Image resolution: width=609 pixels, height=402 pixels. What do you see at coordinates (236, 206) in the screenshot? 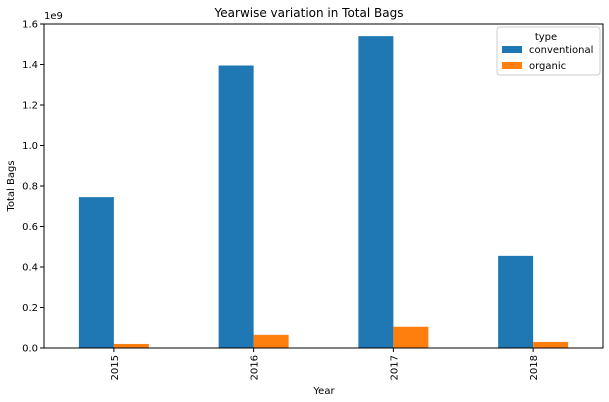
I see `bar-conventional-2016` at bounding box center [236, 206].